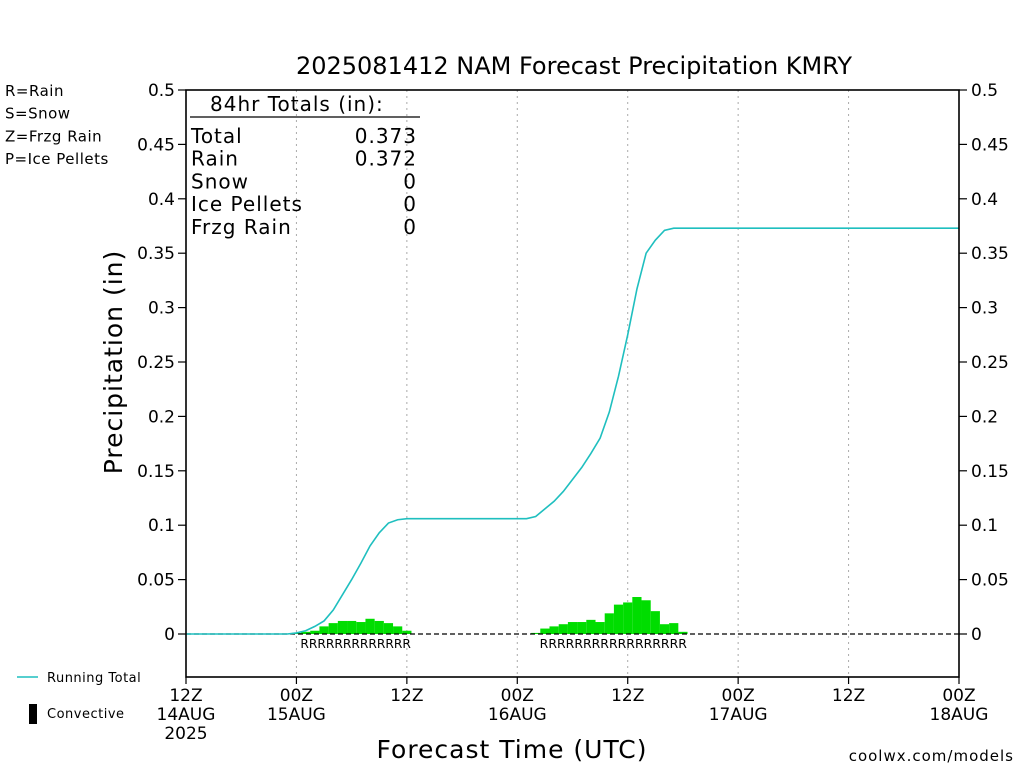 This screenshot has width=1024, height=768. I want to click on y-tick-label: 0.2, so click(161, 417).